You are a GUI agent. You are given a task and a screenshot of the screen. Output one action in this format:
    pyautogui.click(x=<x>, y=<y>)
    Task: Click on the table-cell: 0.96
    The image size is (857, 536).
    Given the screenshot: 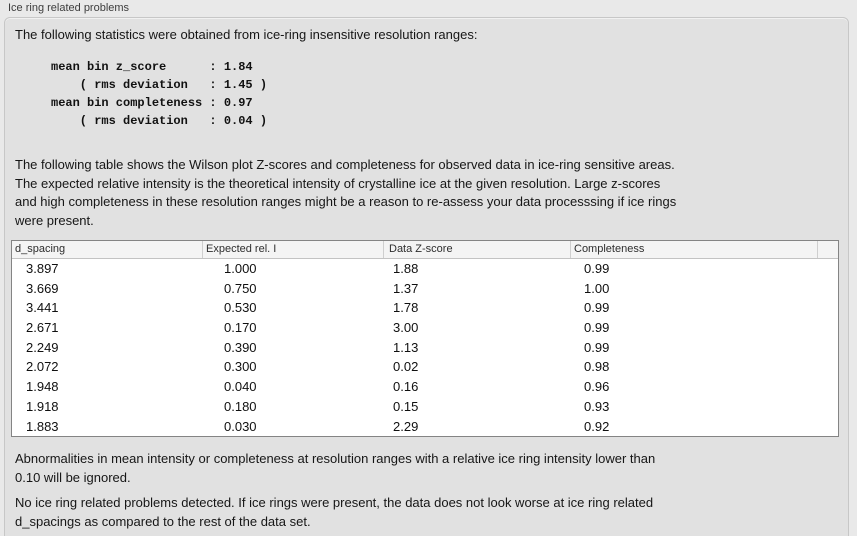 What is the action you would take?
    pyautogui.click(x=597, y=387)
    